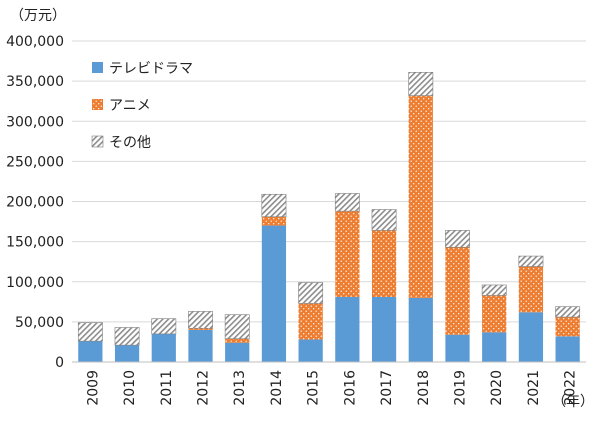 The width and height of the screenshot is (599, 423). I want to click on x-tick-label: 2011, so click(167, 388).